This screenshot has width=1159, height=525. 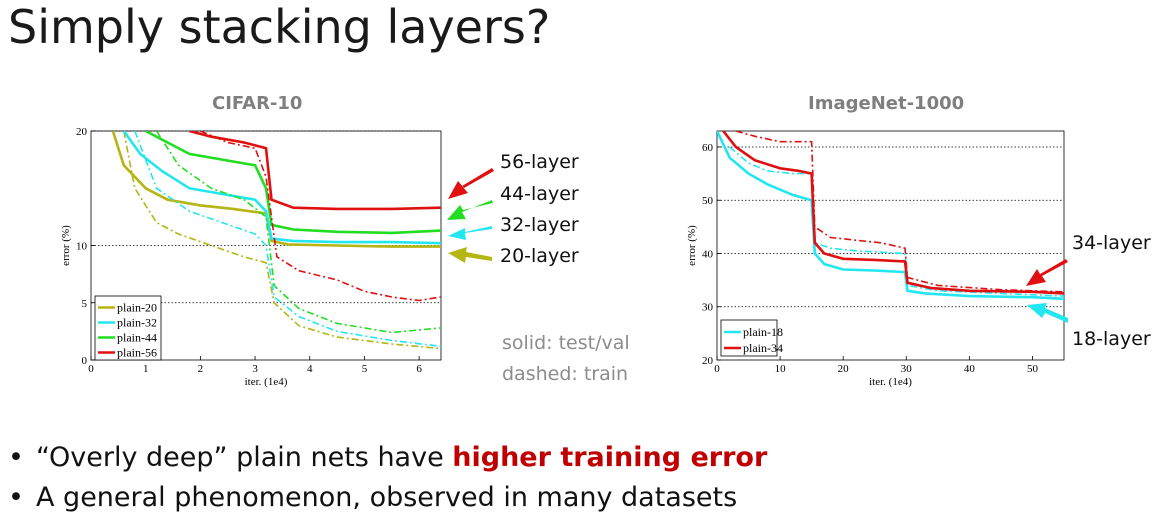 I want to click on imagenet-chart-title: ImageNet-1000, so click(x=886, y=103).